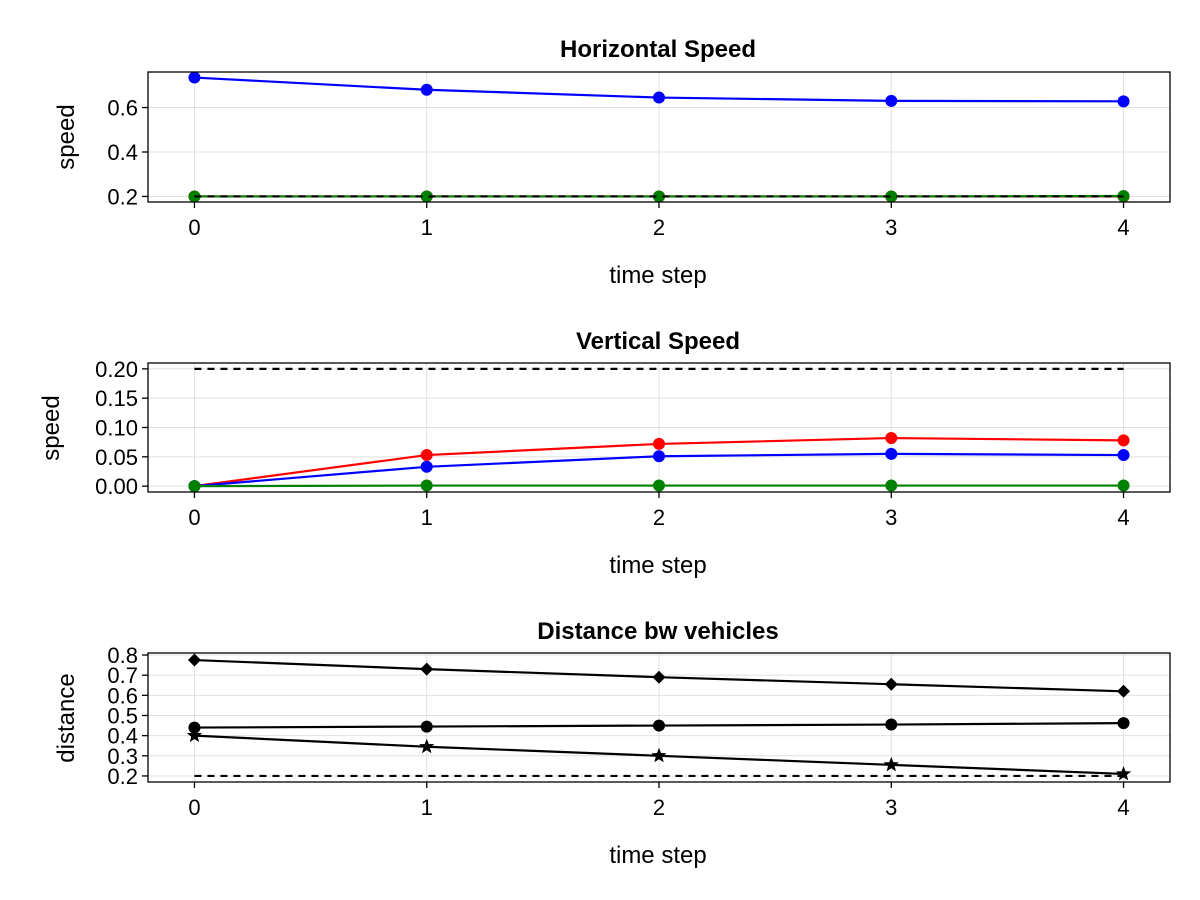 Image resolution: width=1200 pixels, height=900 pixels. Describe the element at coordinates (116, 457) in the screenshot. I see `y-tick-label: 0.05` at that location.